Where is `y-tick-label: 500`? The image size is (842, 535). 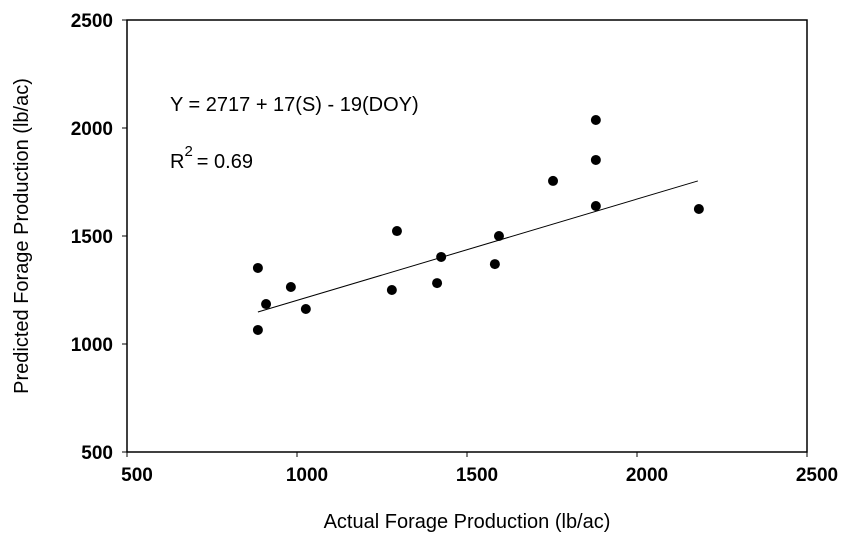 y-tick-label: 500 is located at coordinates (97, 453).